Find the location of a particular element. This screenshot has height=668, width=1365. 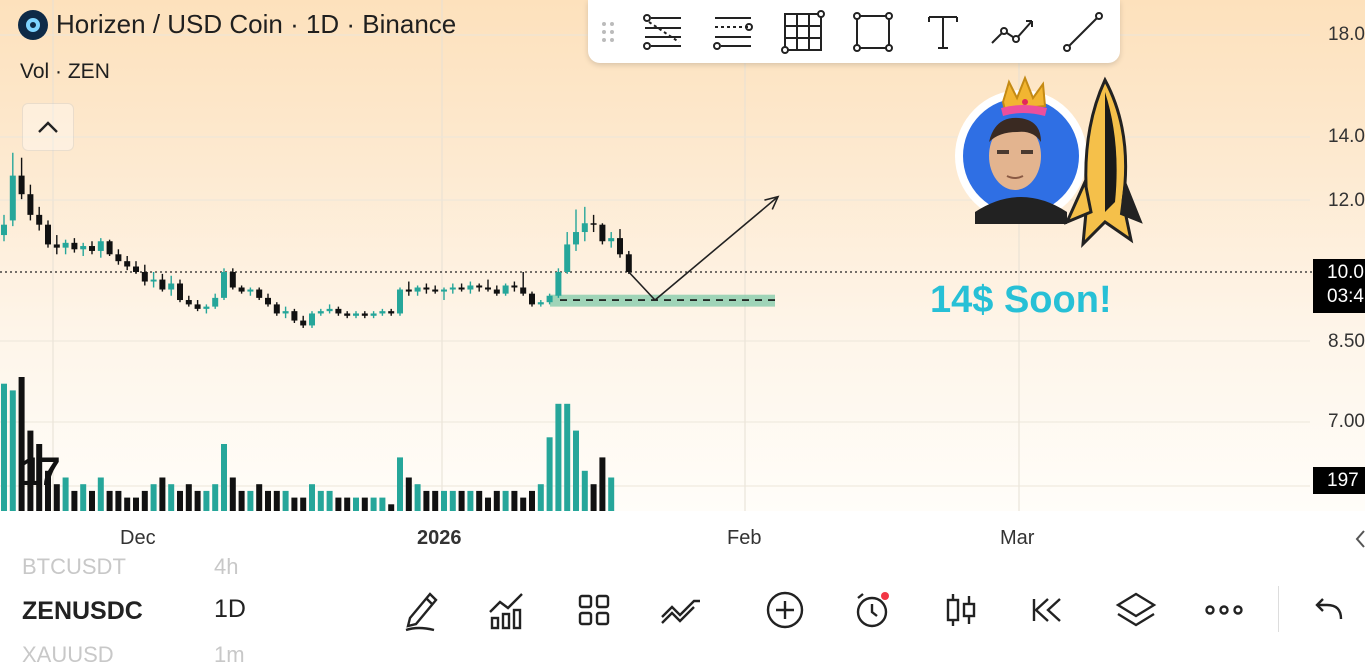

time-label: Dec is located at coordinates (138, 538).